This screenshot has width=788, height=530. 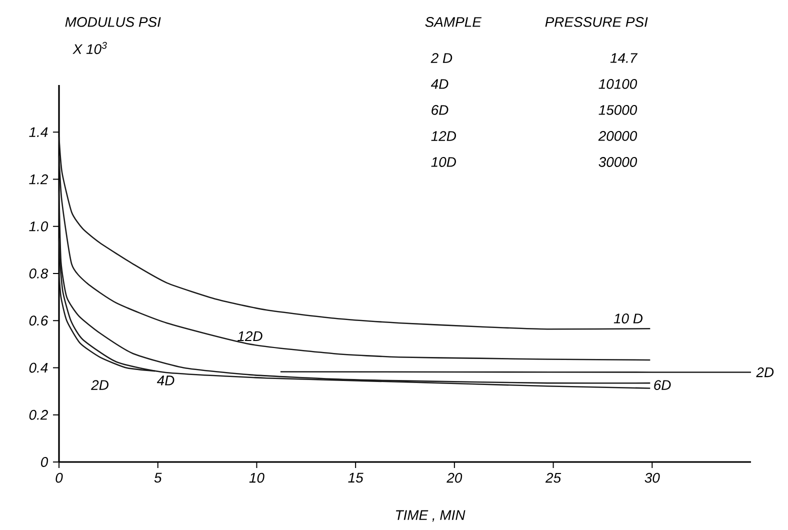 What do you see at coordinates (628, 319) in the screenshot?
I see `series-label: 10 D` at bounding box center [628, 319].